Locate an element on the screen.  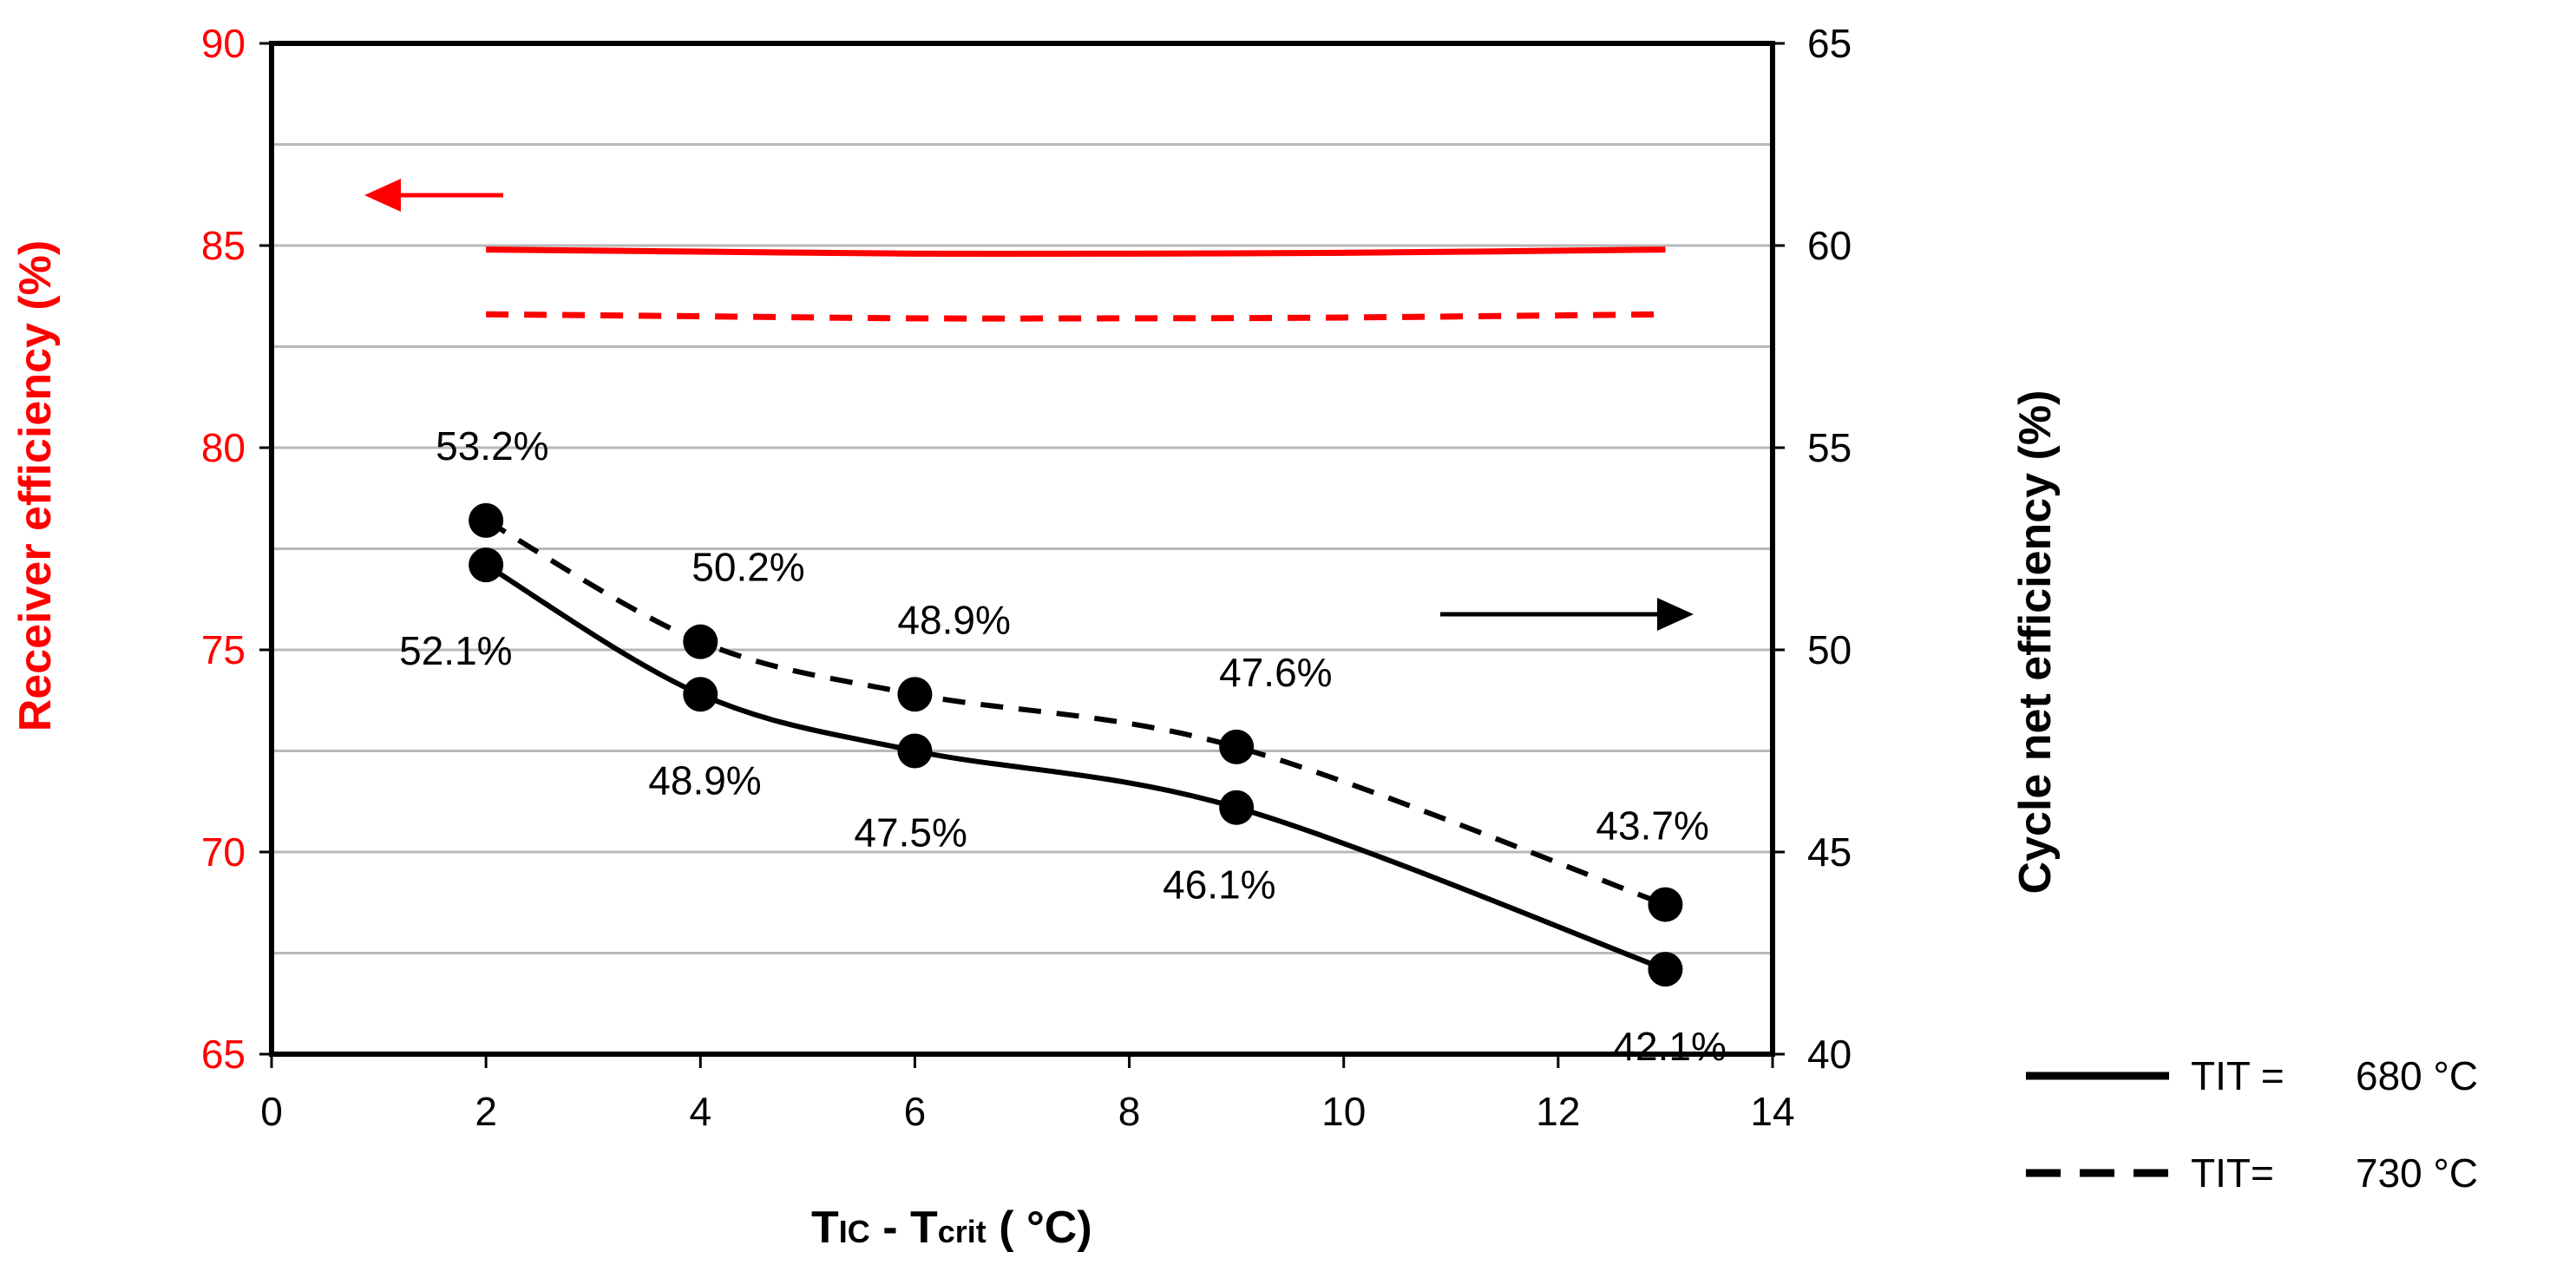
x-axis-title: TIC - Tcrit ( °C) is located at coordinates (951, 1228).